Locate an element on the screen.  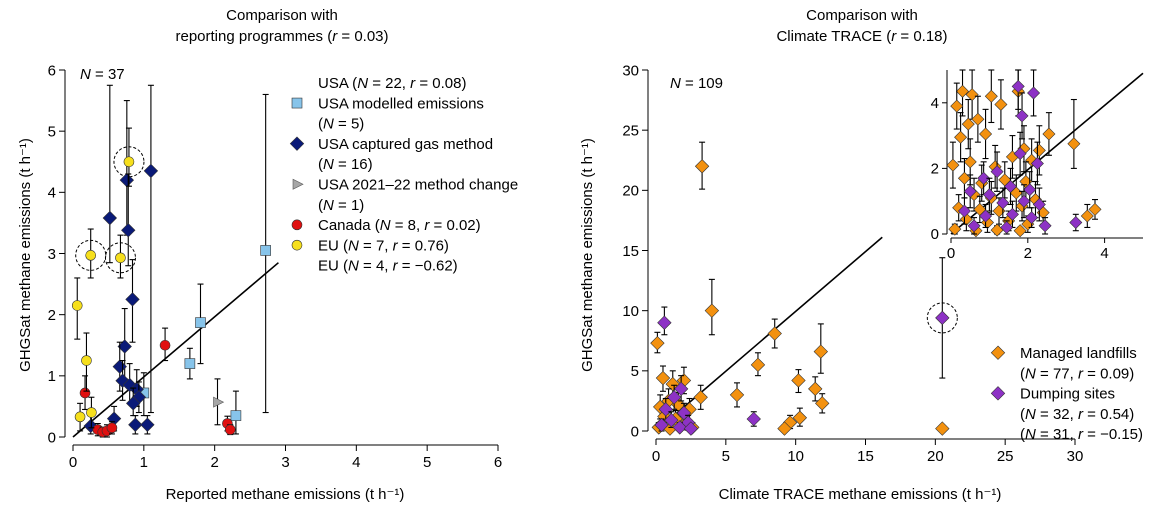
series-usa-captured-gas-method is located at coordinates (121, 259).